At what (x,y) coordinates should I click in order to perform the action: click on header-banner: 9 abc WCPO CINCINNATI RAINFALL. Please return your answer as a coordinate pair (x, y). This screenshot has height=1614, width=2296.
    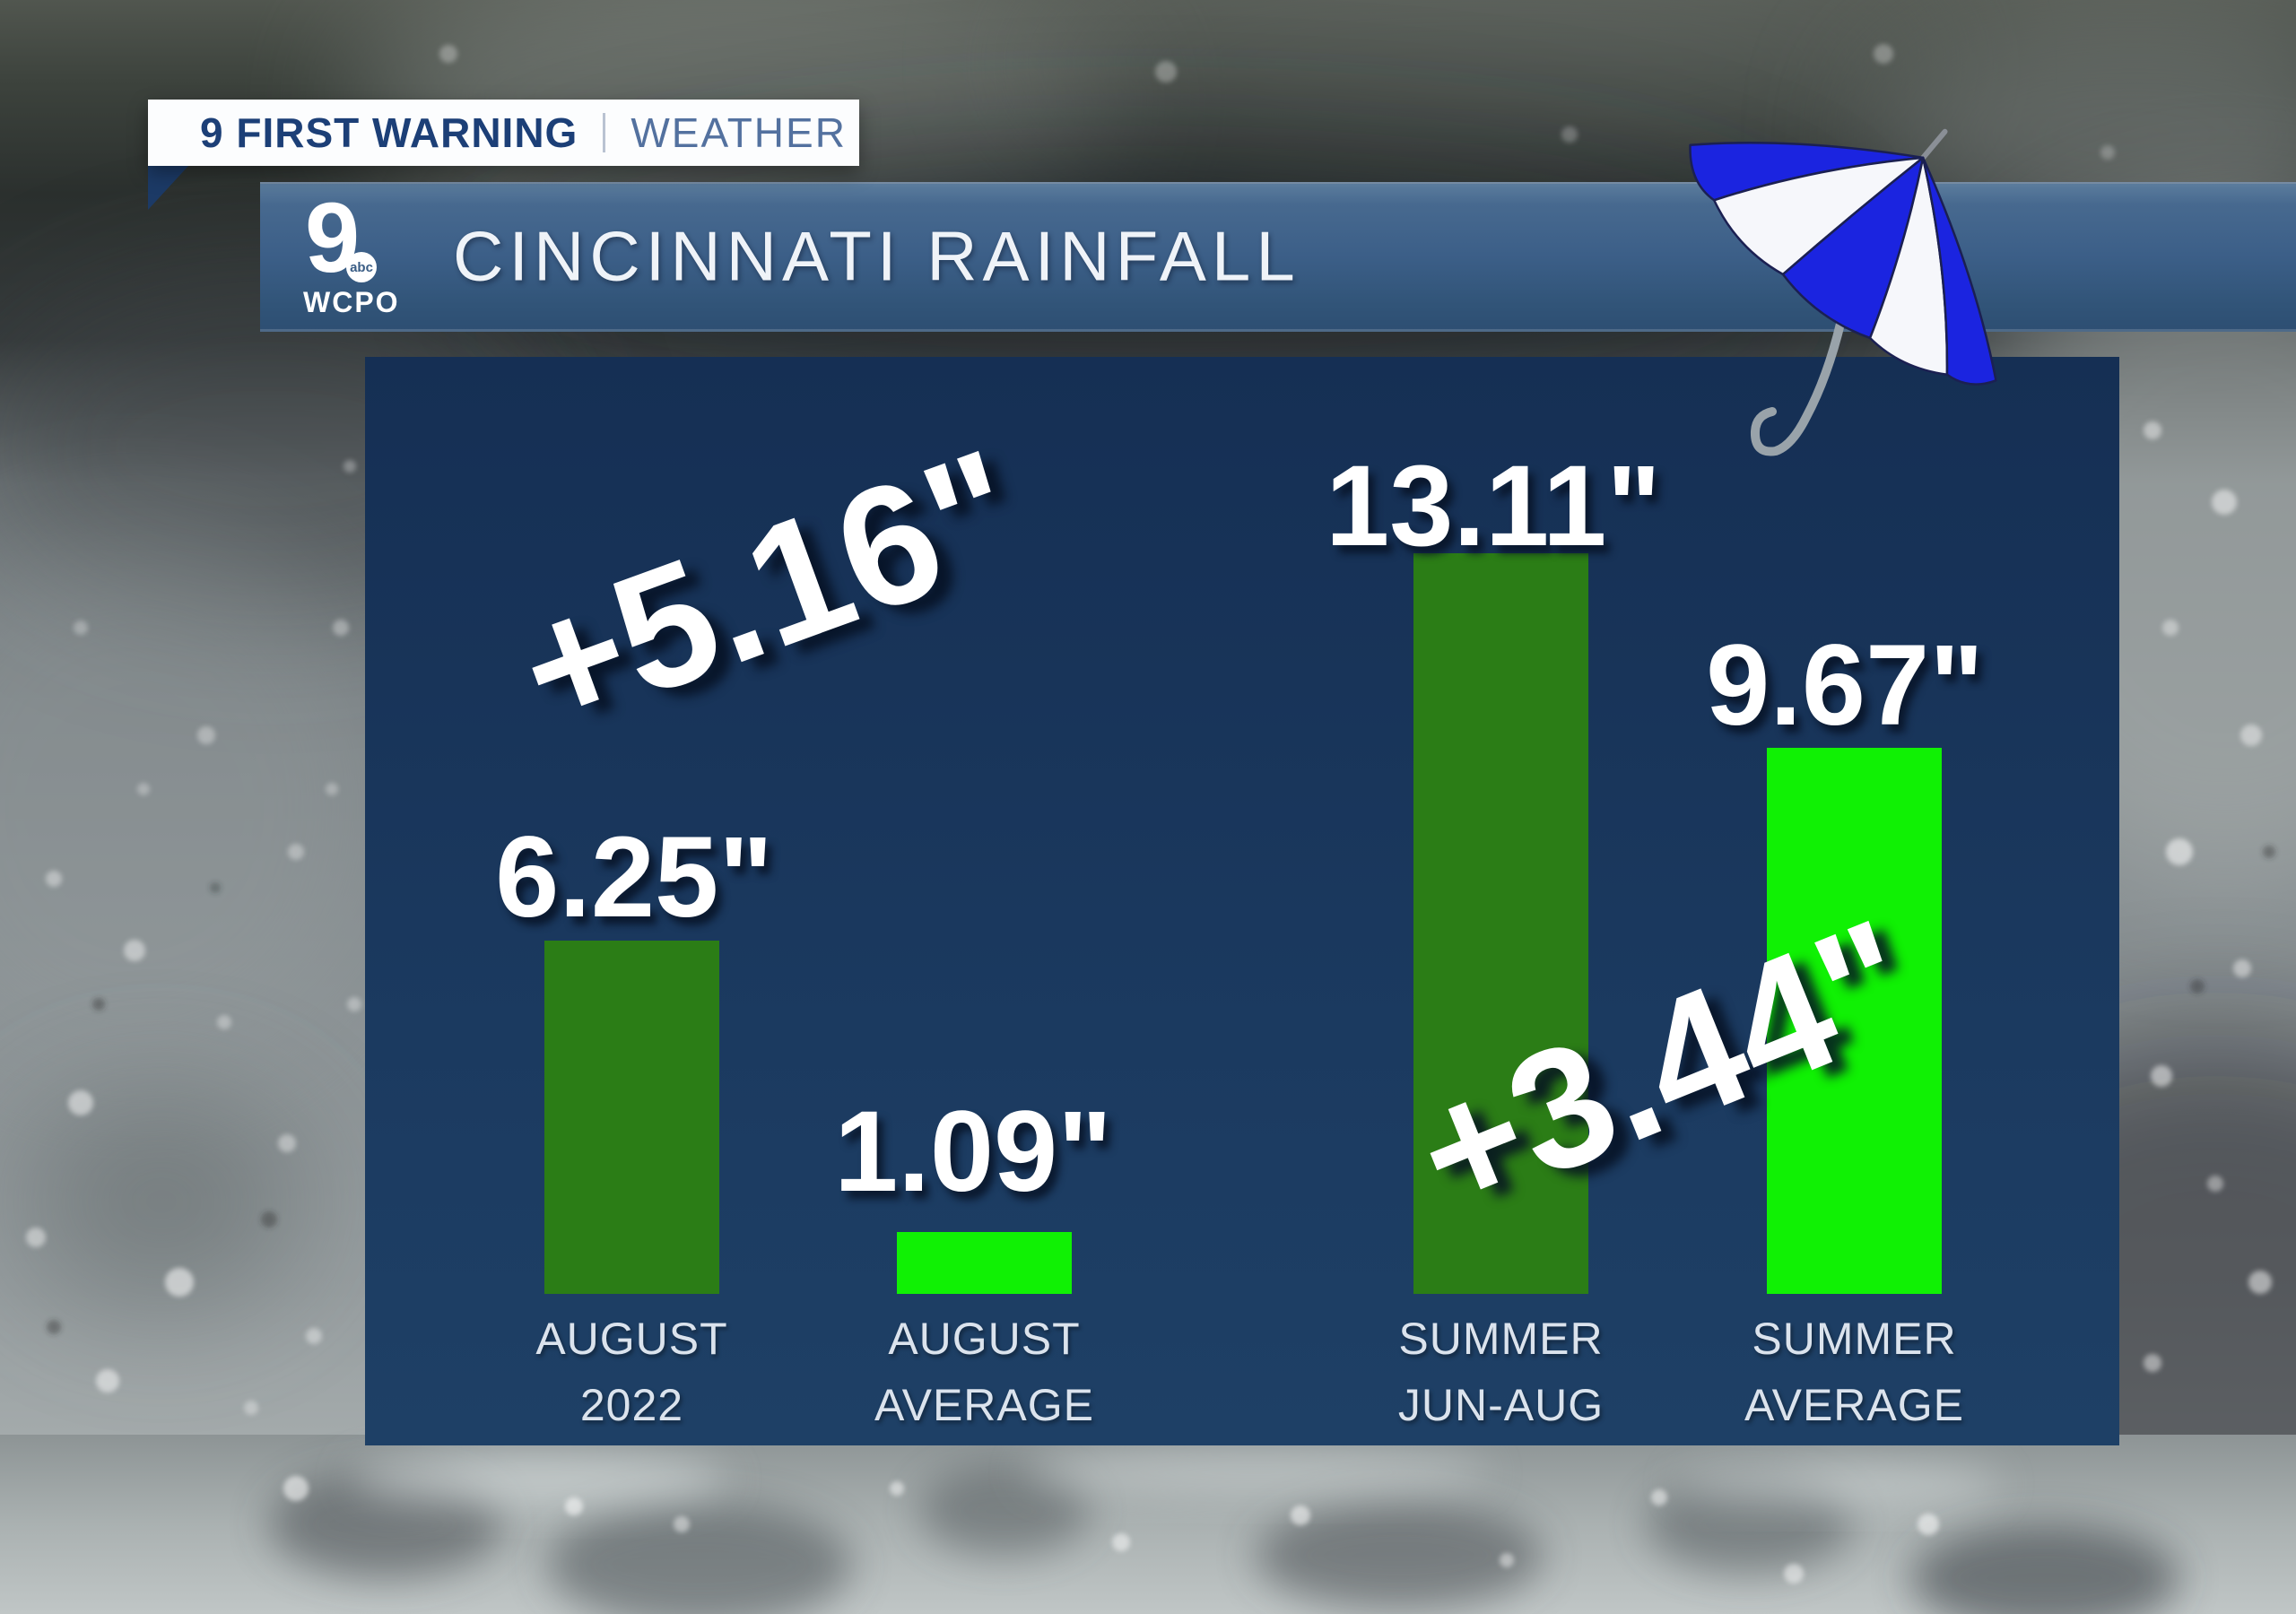
    Looking at the image, I should click on (1278, 257).